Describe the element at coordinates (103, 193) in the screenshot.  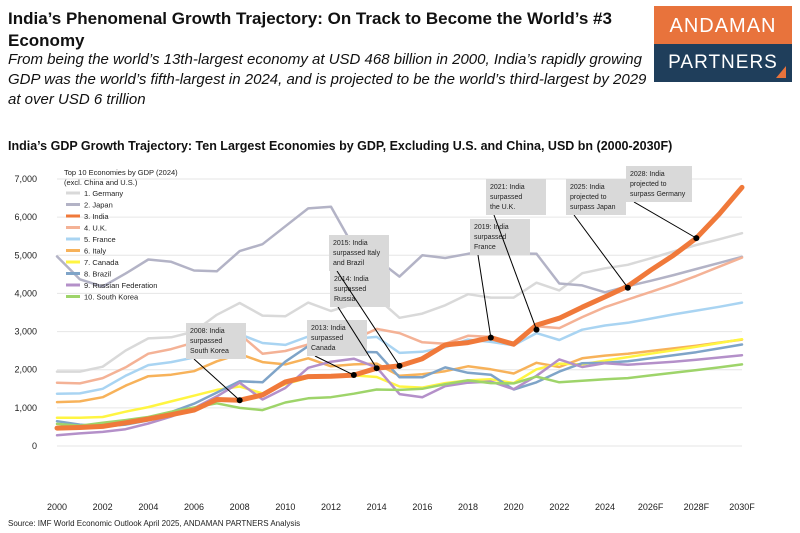
I see `legend-entry: 1. Germany` at that location.